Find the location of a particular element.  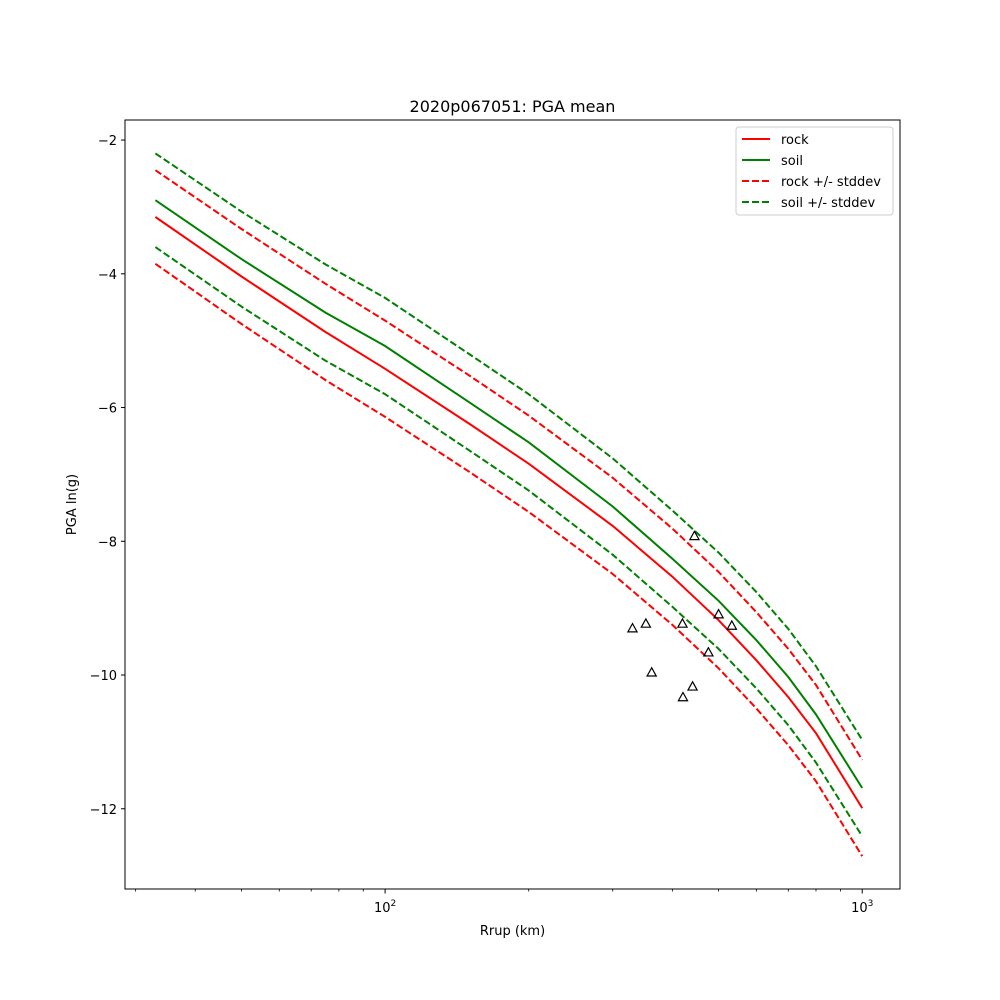

x-axis-label: Rrup (km) is located at coordinates (512, 931).